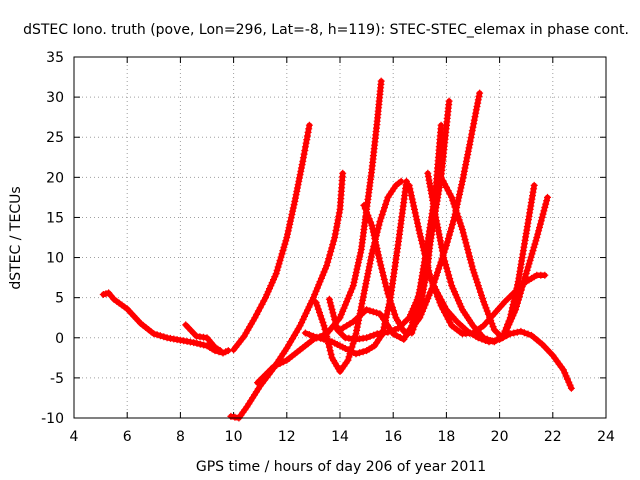 This screenshot has height=480, width=640. Describe the element at coordinates (180, 437) in the screenshot. I see `x-tick-label: 8` at that location.